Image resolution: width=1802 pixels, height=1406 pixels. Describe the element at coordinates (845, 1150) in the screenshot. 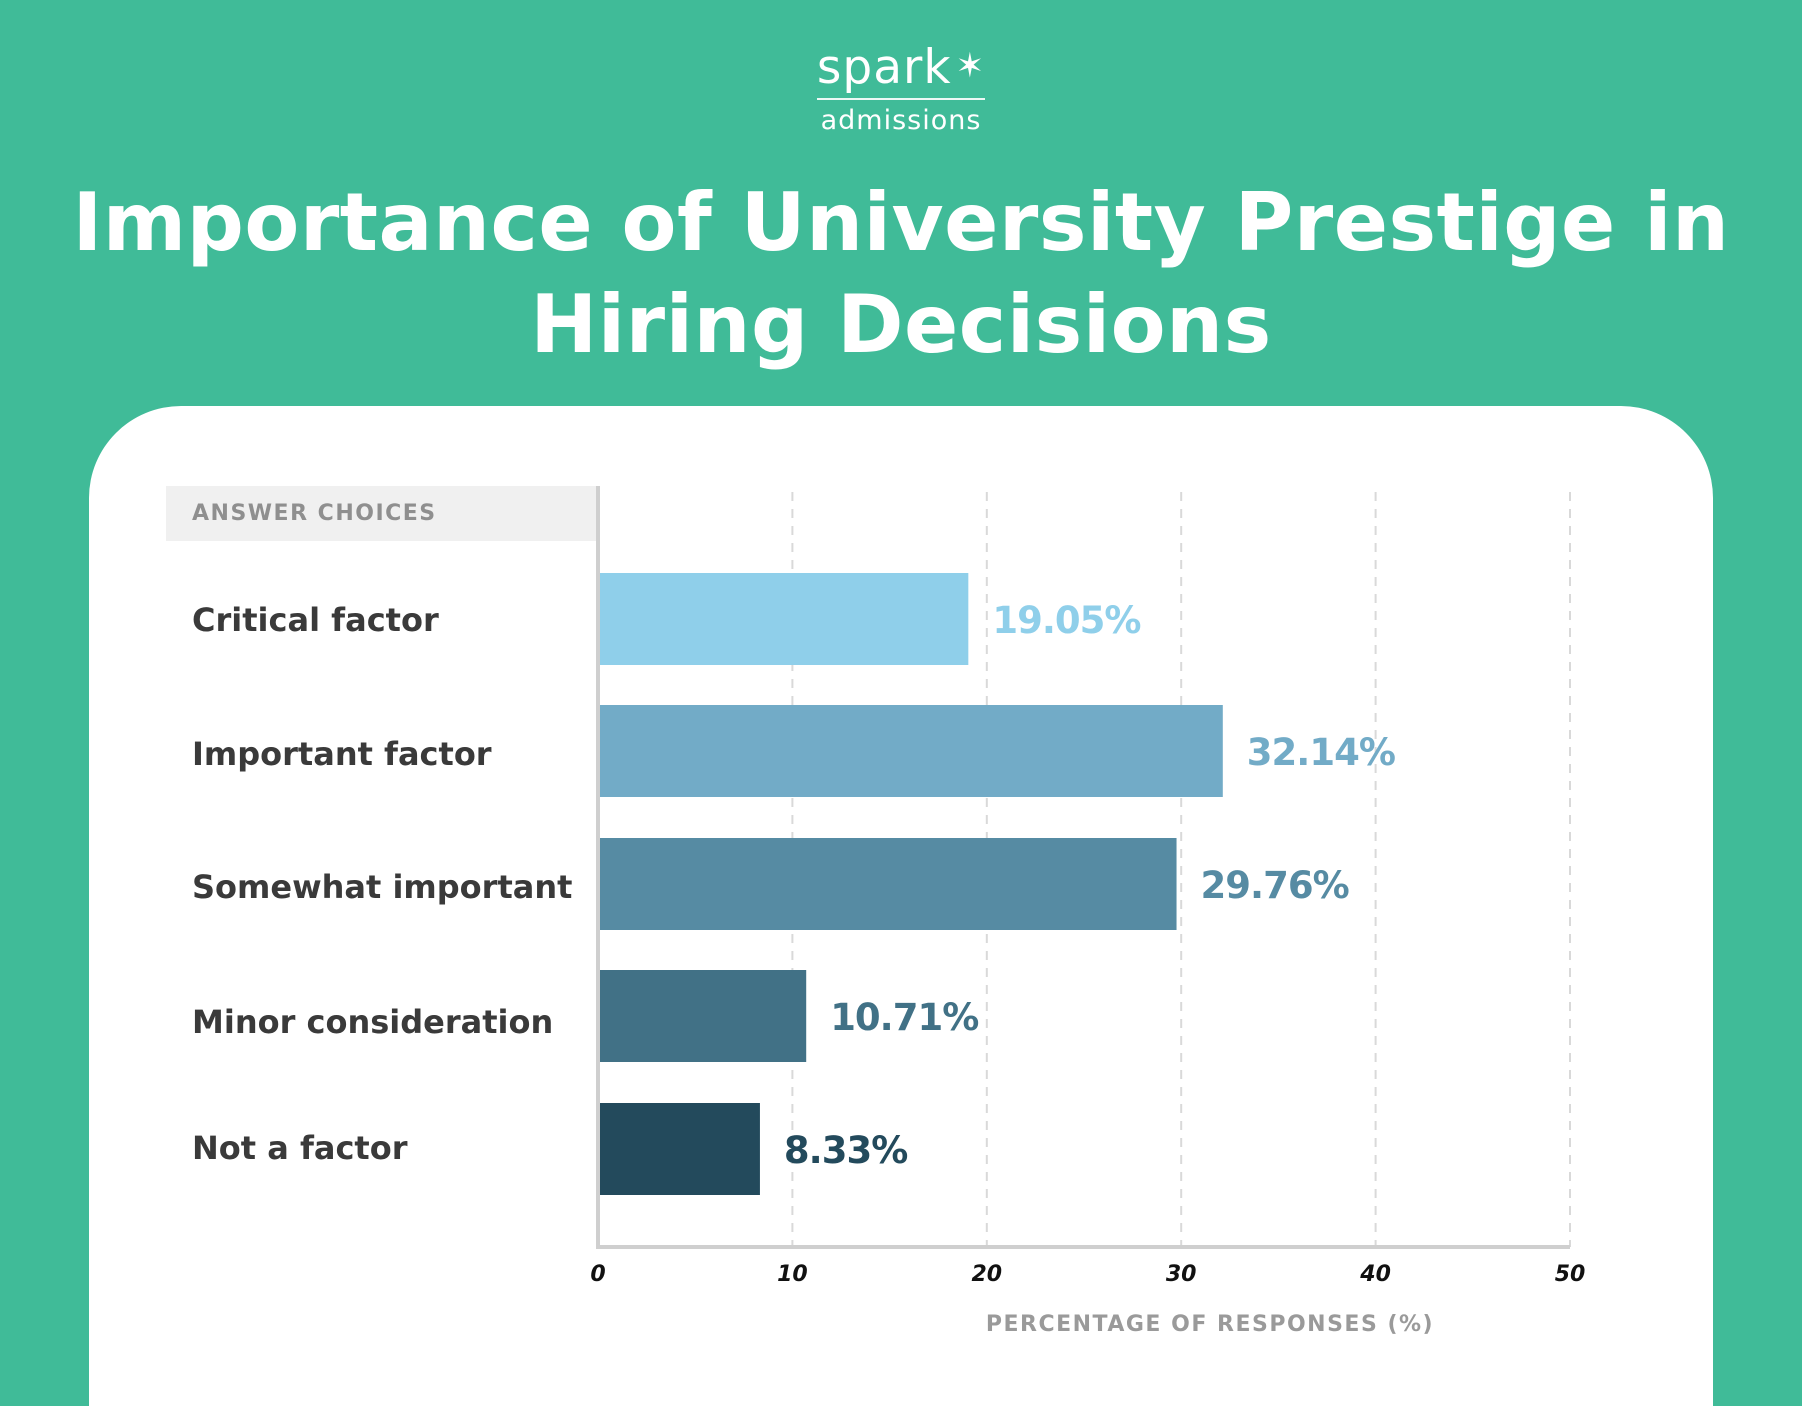

I see `bar-value-label: 8.33%` at that location.